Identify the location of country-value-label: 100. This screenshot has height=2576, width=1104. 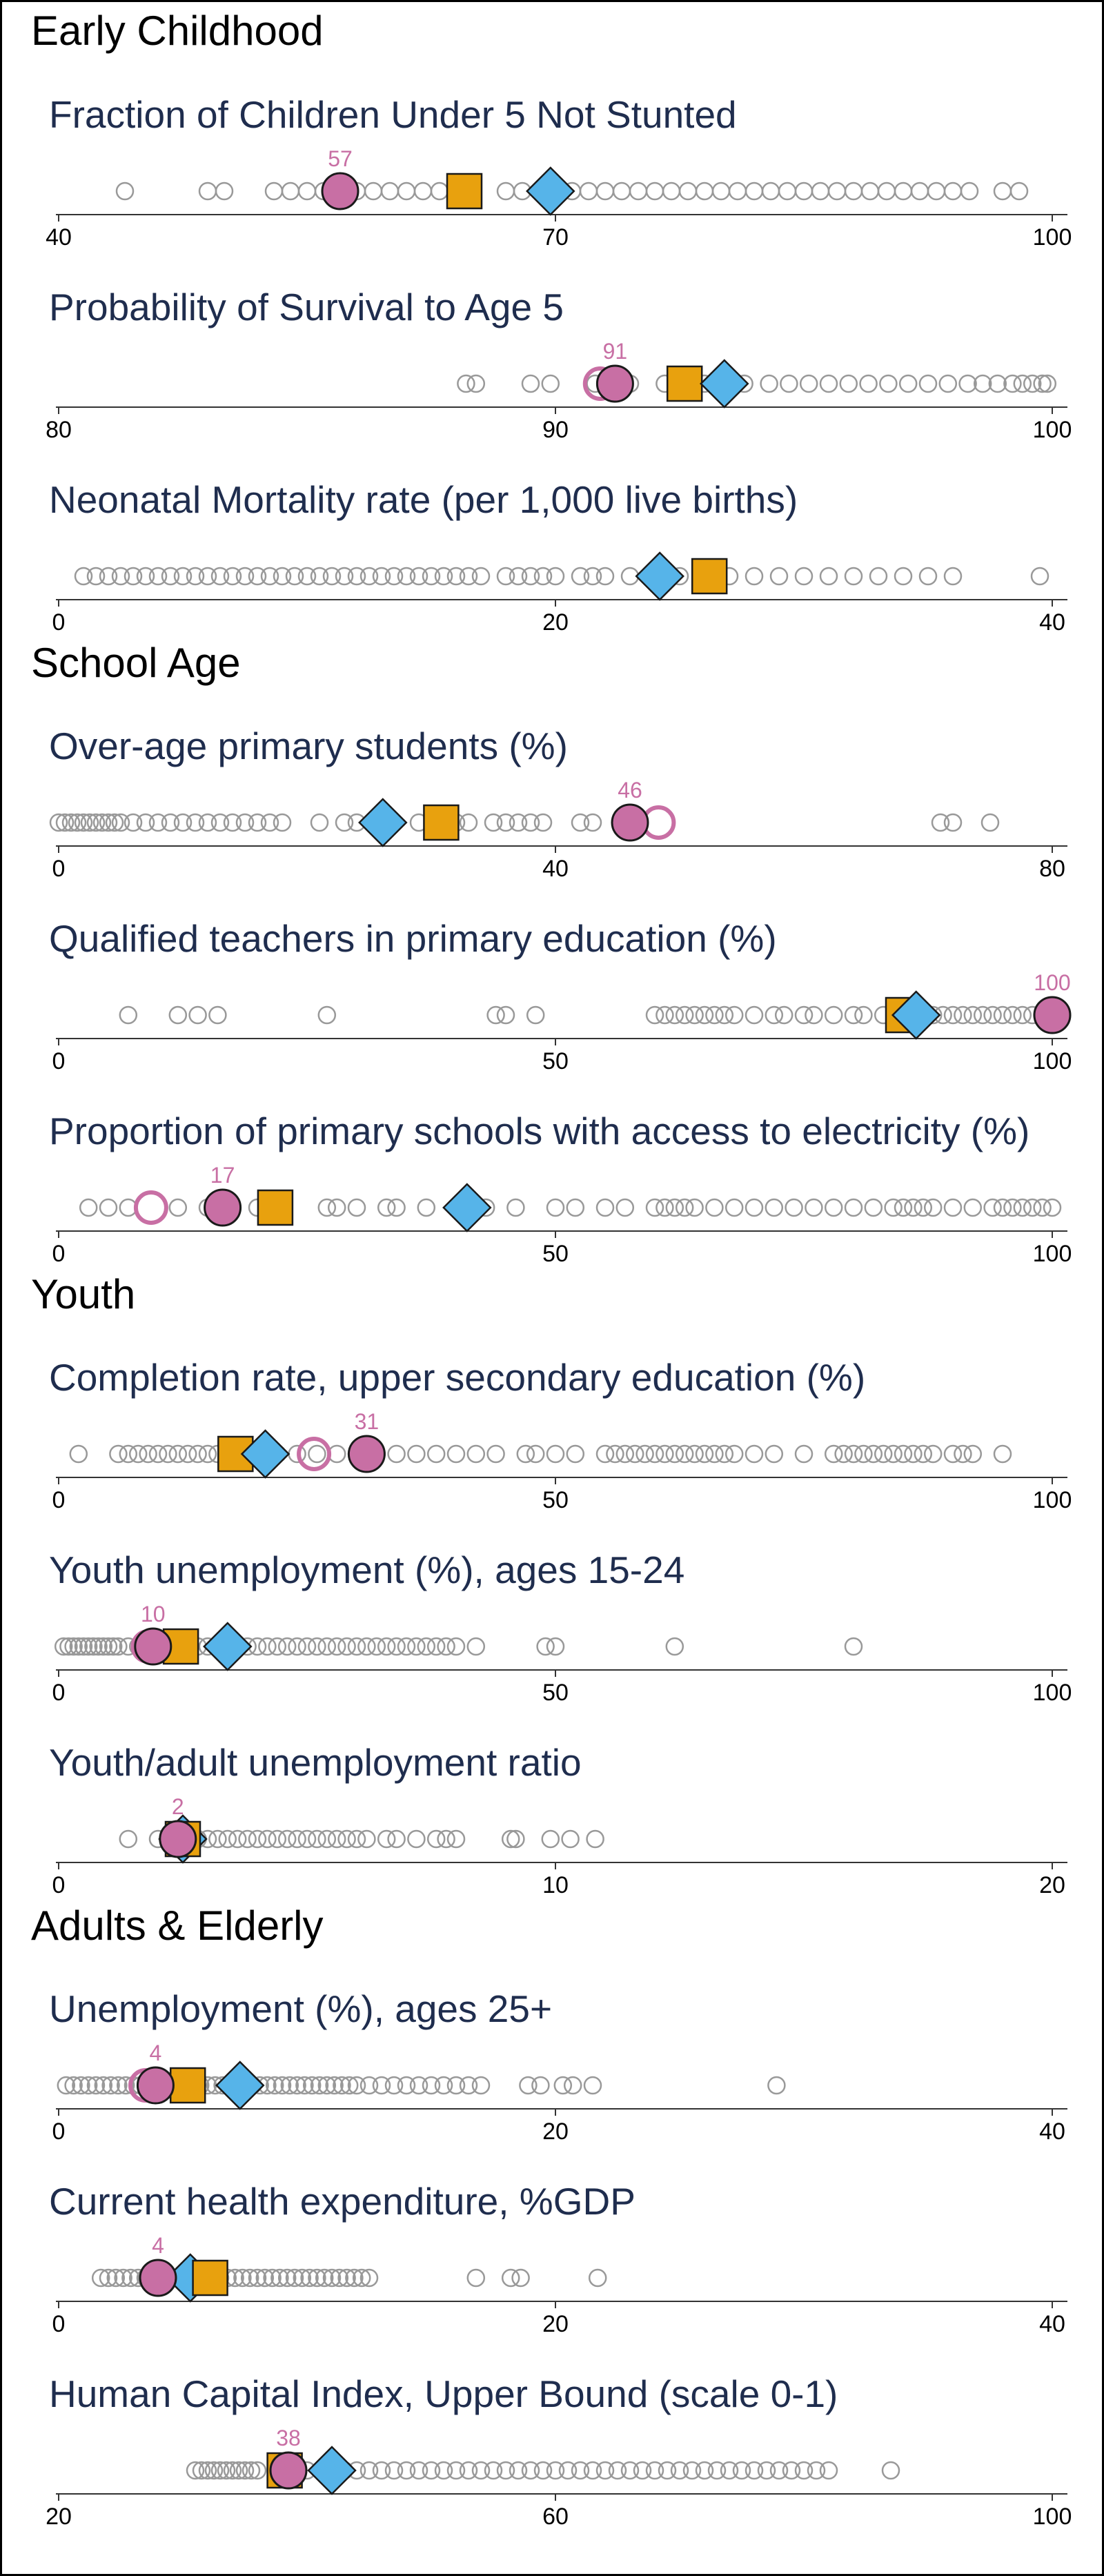
(1052, 982).